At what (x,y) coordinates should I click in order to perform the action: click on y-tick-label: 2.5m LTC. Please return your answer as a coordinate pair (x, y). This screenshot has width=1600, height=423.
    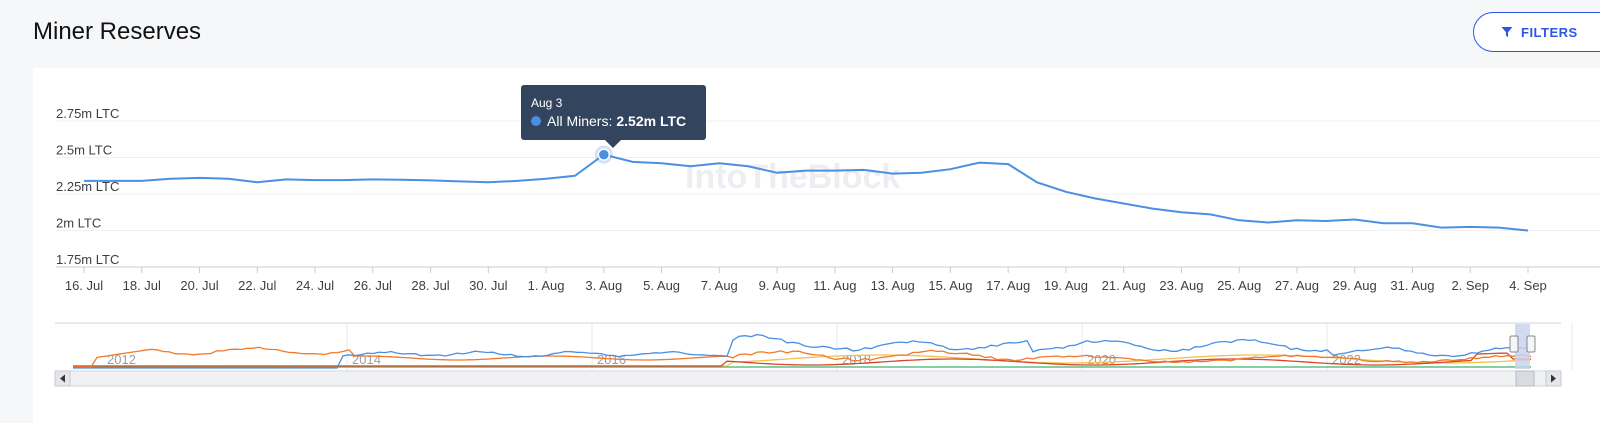
    Looking at the image, I should click on (84, 150).